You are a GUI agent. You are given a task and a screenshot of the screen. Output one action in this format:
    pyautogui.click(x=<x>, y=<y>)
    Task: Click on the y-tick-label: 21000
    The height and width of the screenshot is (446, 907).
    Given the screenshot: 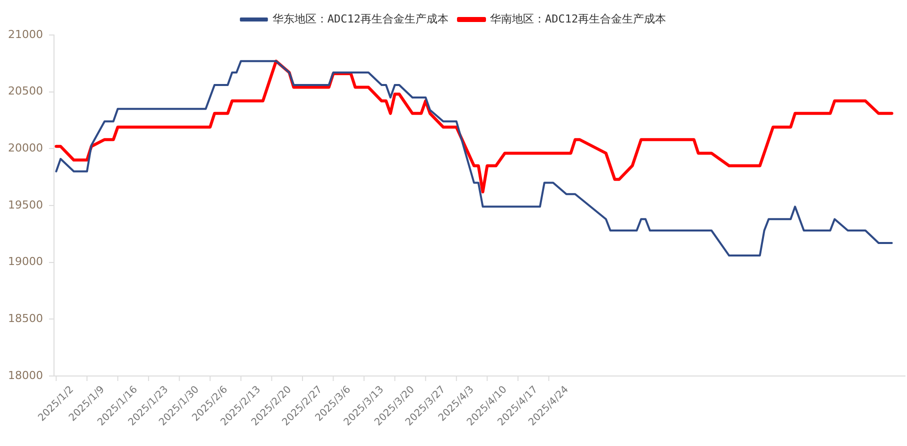 What is the action you would take?
    pyautogui.click(x=25, y=34)
    